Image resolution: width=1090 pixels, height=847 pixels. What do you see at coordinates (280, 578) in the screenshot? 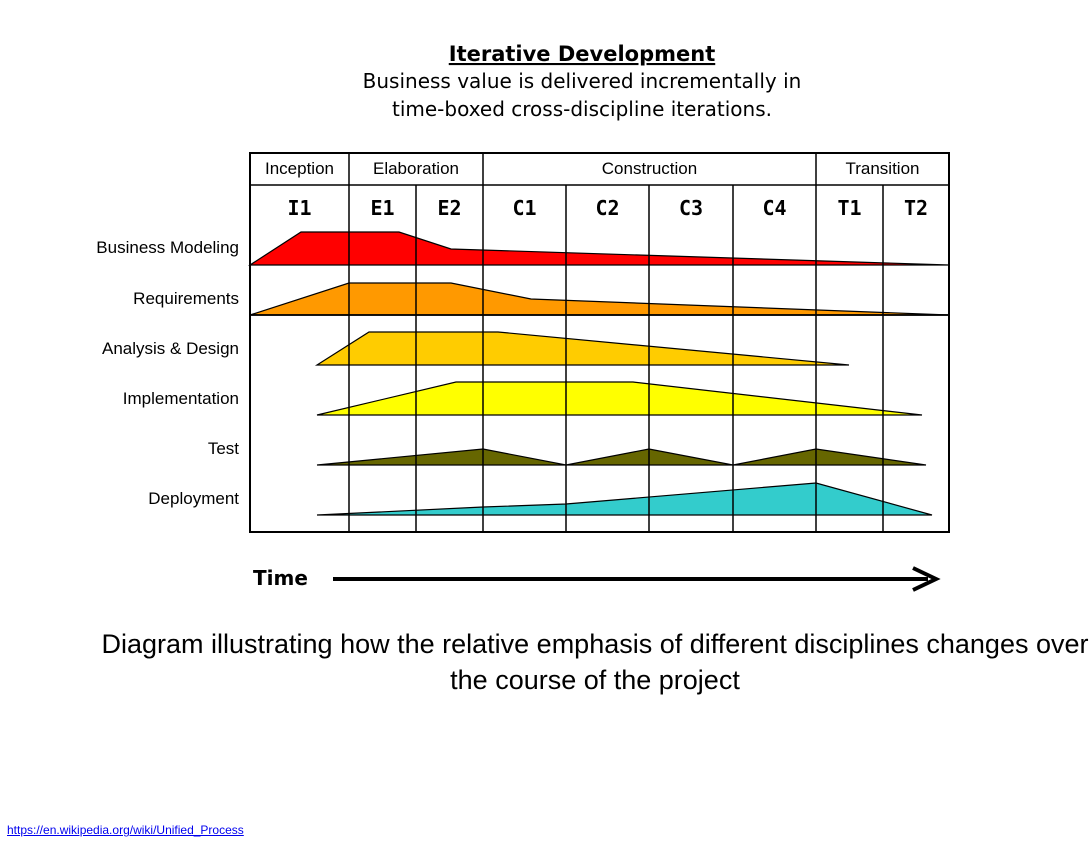
I see `time-label: Time` at bounding box center [280, 578].